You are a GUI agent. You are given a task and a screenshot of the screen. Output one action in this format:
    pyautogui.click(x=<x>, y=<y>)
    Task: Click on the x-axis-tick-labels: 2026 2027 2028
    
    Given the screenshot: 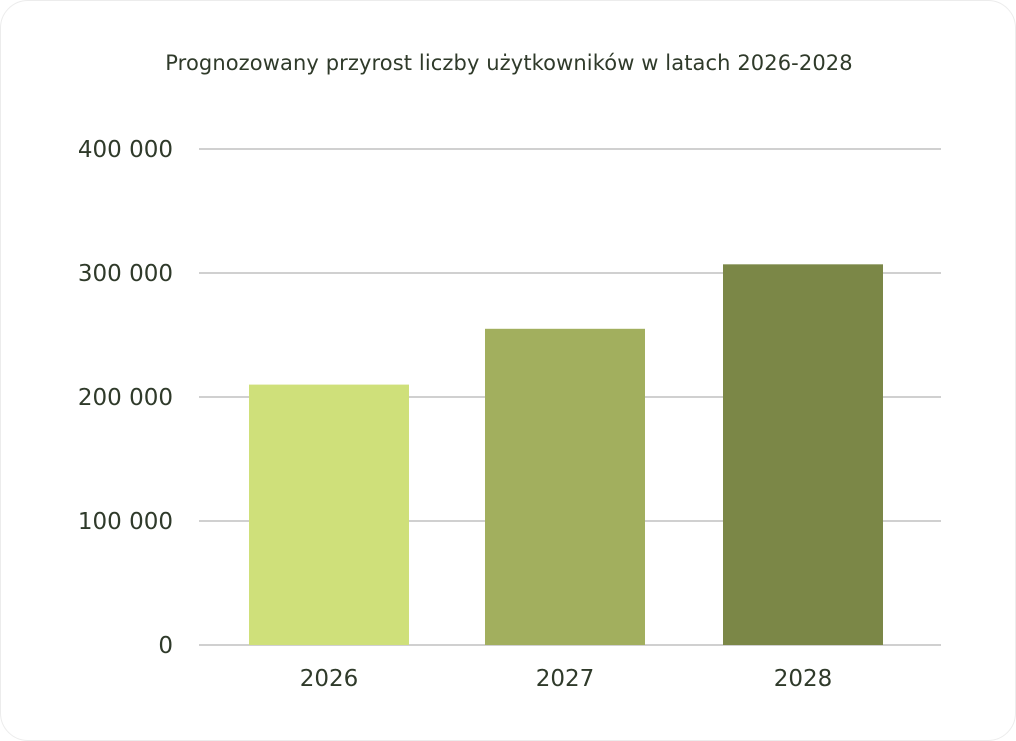 What is the action you would take?
    pyautogui.click(x=566, y=679)
    